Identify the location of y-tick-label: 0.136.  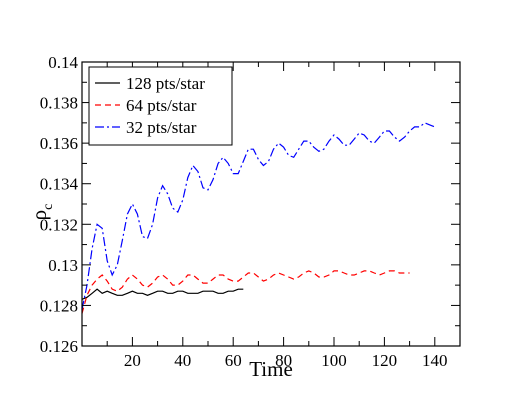
(59, 143).